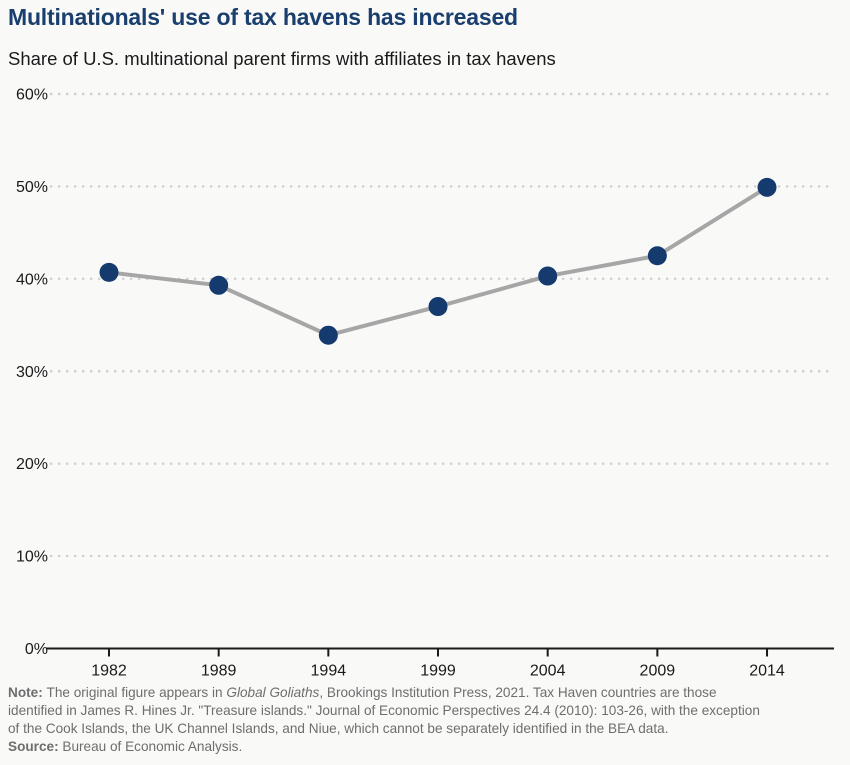  I want to click on y-tick-label: 40%, so click(32, 279).